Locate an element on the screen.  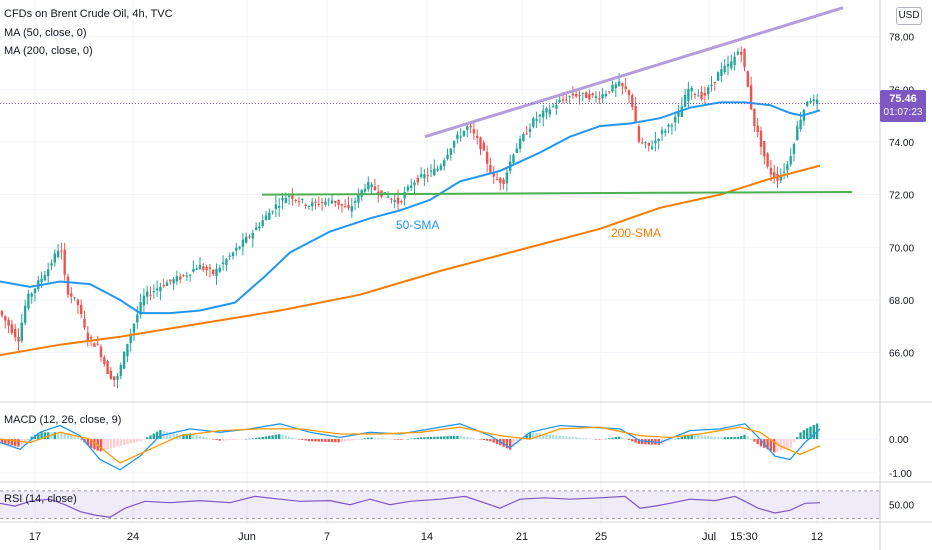
last-price-tag: 75.46 01:07:23 is located at coordinates (903, 106).